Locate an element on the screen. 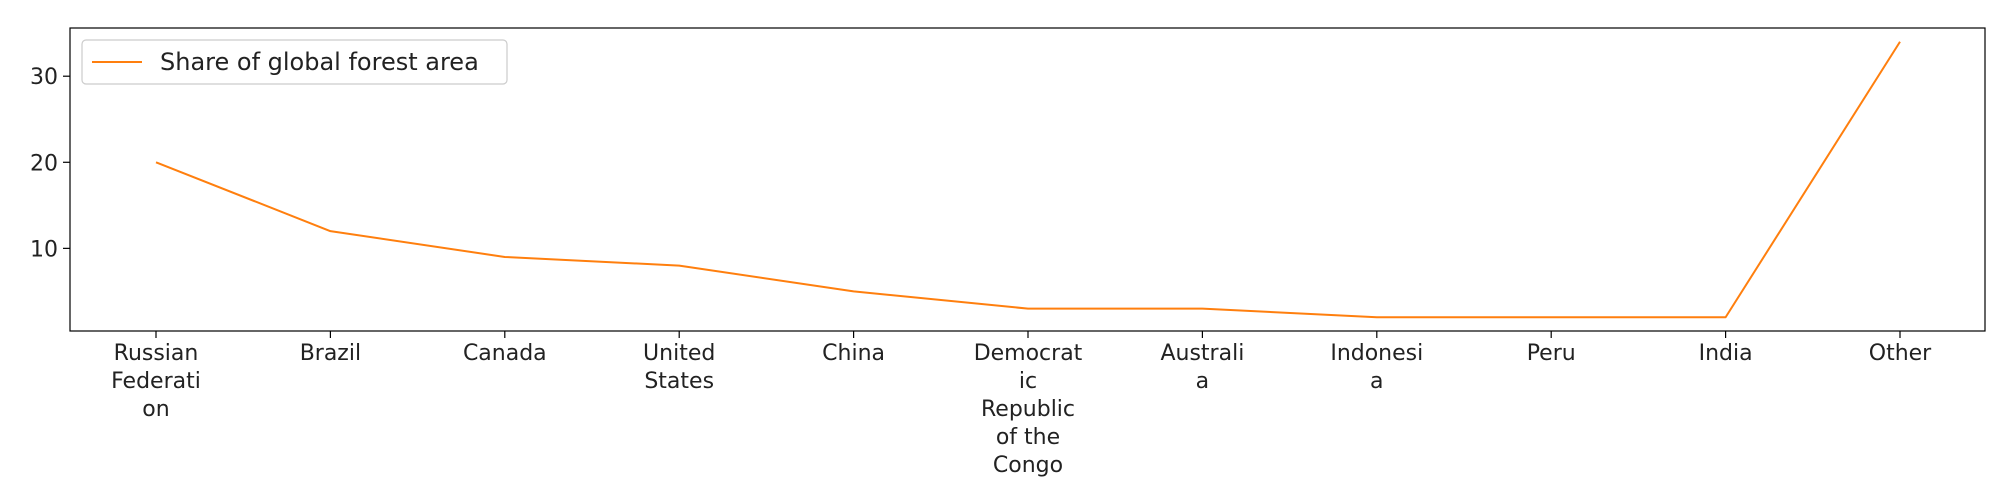 This screenshot has height=500, width=2000. x-tick-label: Russian Federati on is located at coordinates (156, 381).